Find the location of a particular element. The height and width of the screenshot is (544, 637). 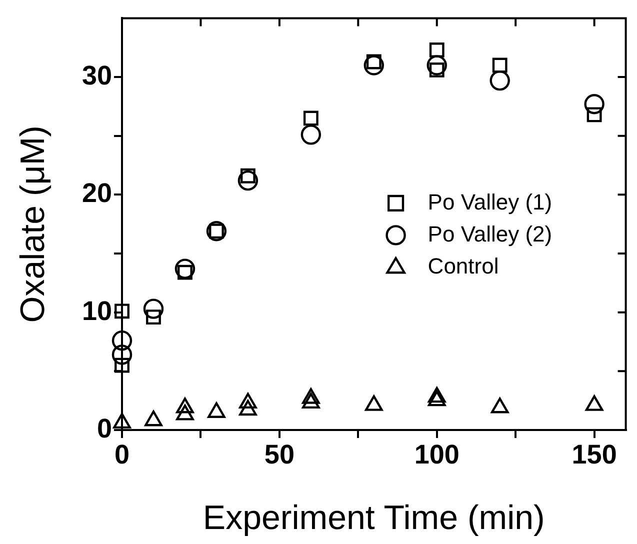

x-tick-label: 50 is located at coordinates (279, 455).